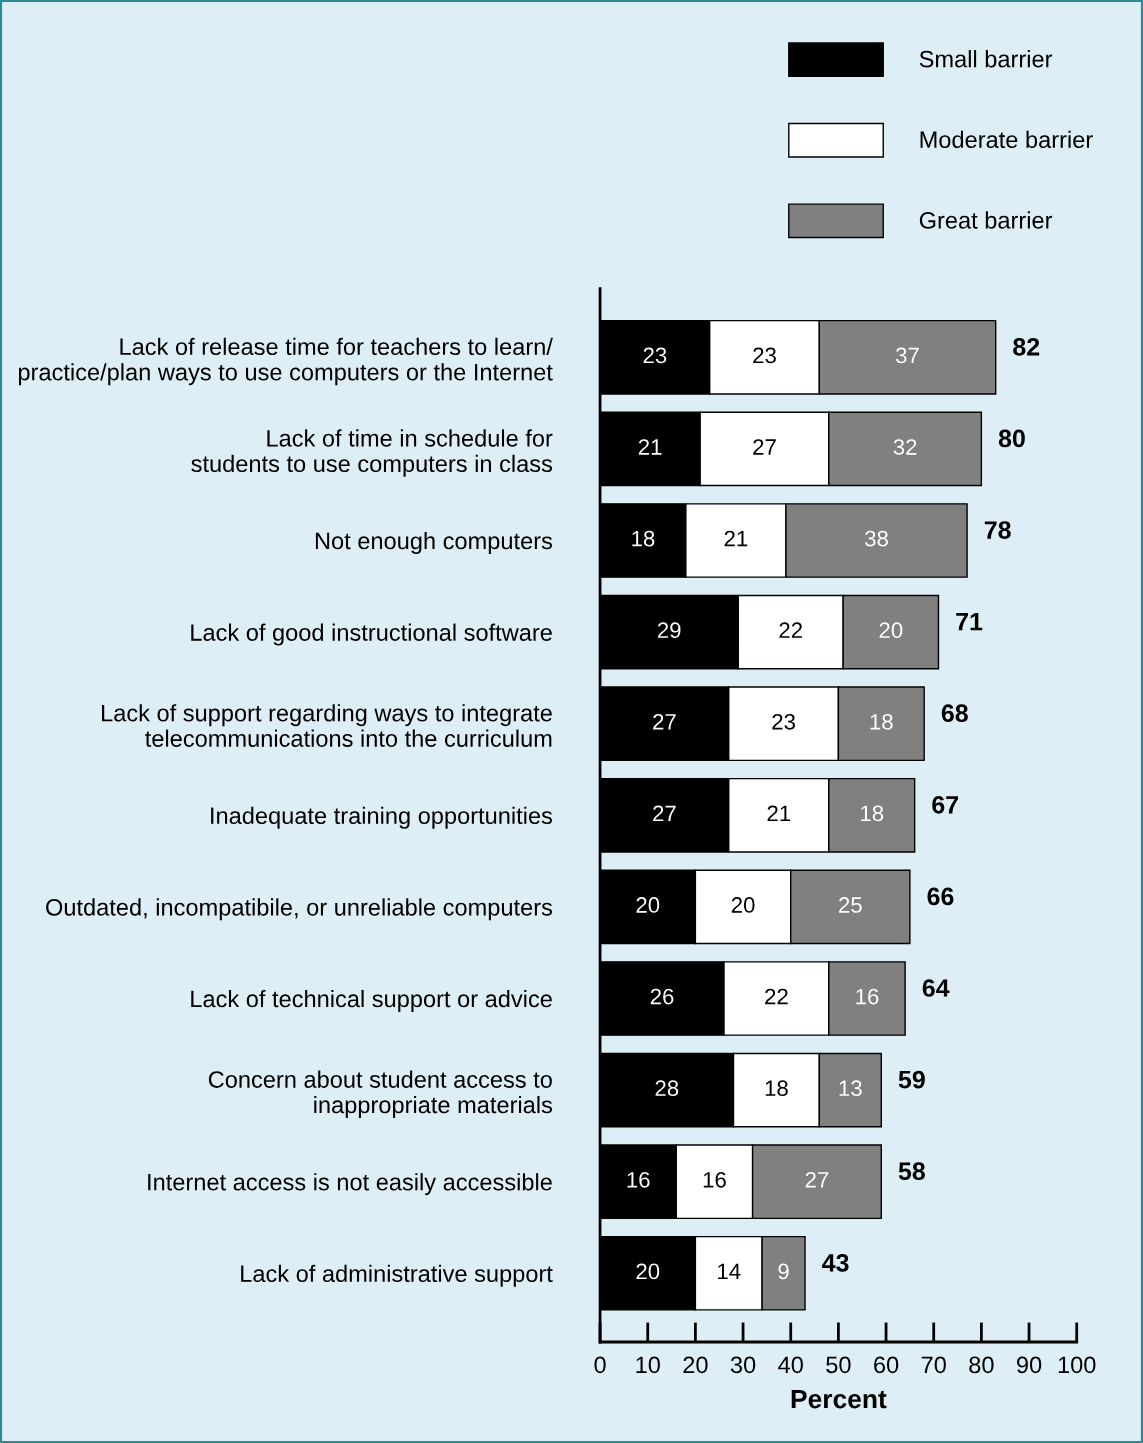 This screenshot has width=1143, height=1443. Describe the element at coordinates (600, 1365) in the screenshot. I see `x-tick-label: 0` at that location.